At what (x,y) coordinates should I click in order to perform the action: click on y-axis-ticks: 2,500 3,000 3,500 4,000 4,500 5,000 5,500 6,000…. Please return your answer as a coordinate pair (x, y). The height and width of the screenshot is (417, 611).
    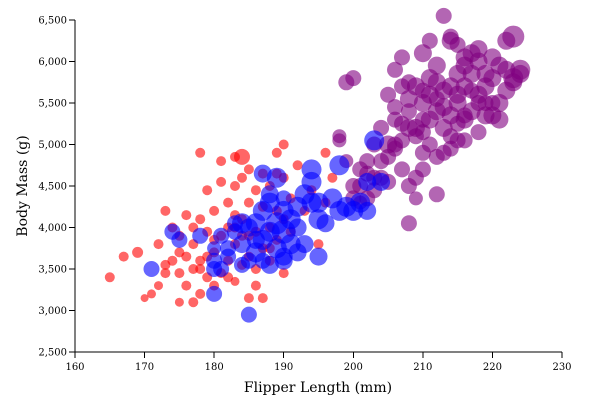
    Looking at the image, I should click on (56, 187).